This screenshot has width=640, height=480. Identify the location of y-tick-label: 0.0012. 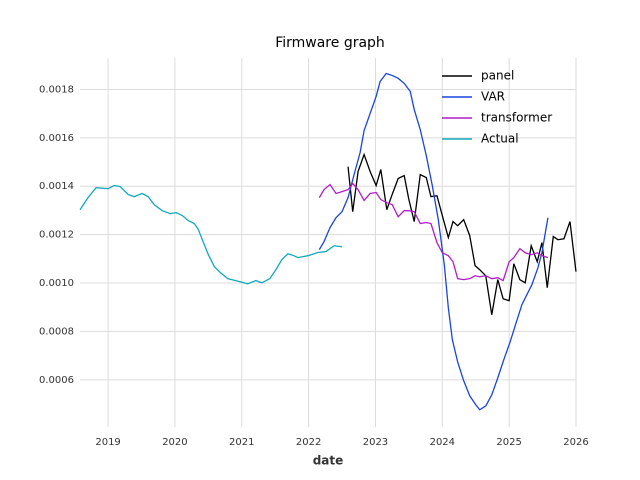
(56, 235).